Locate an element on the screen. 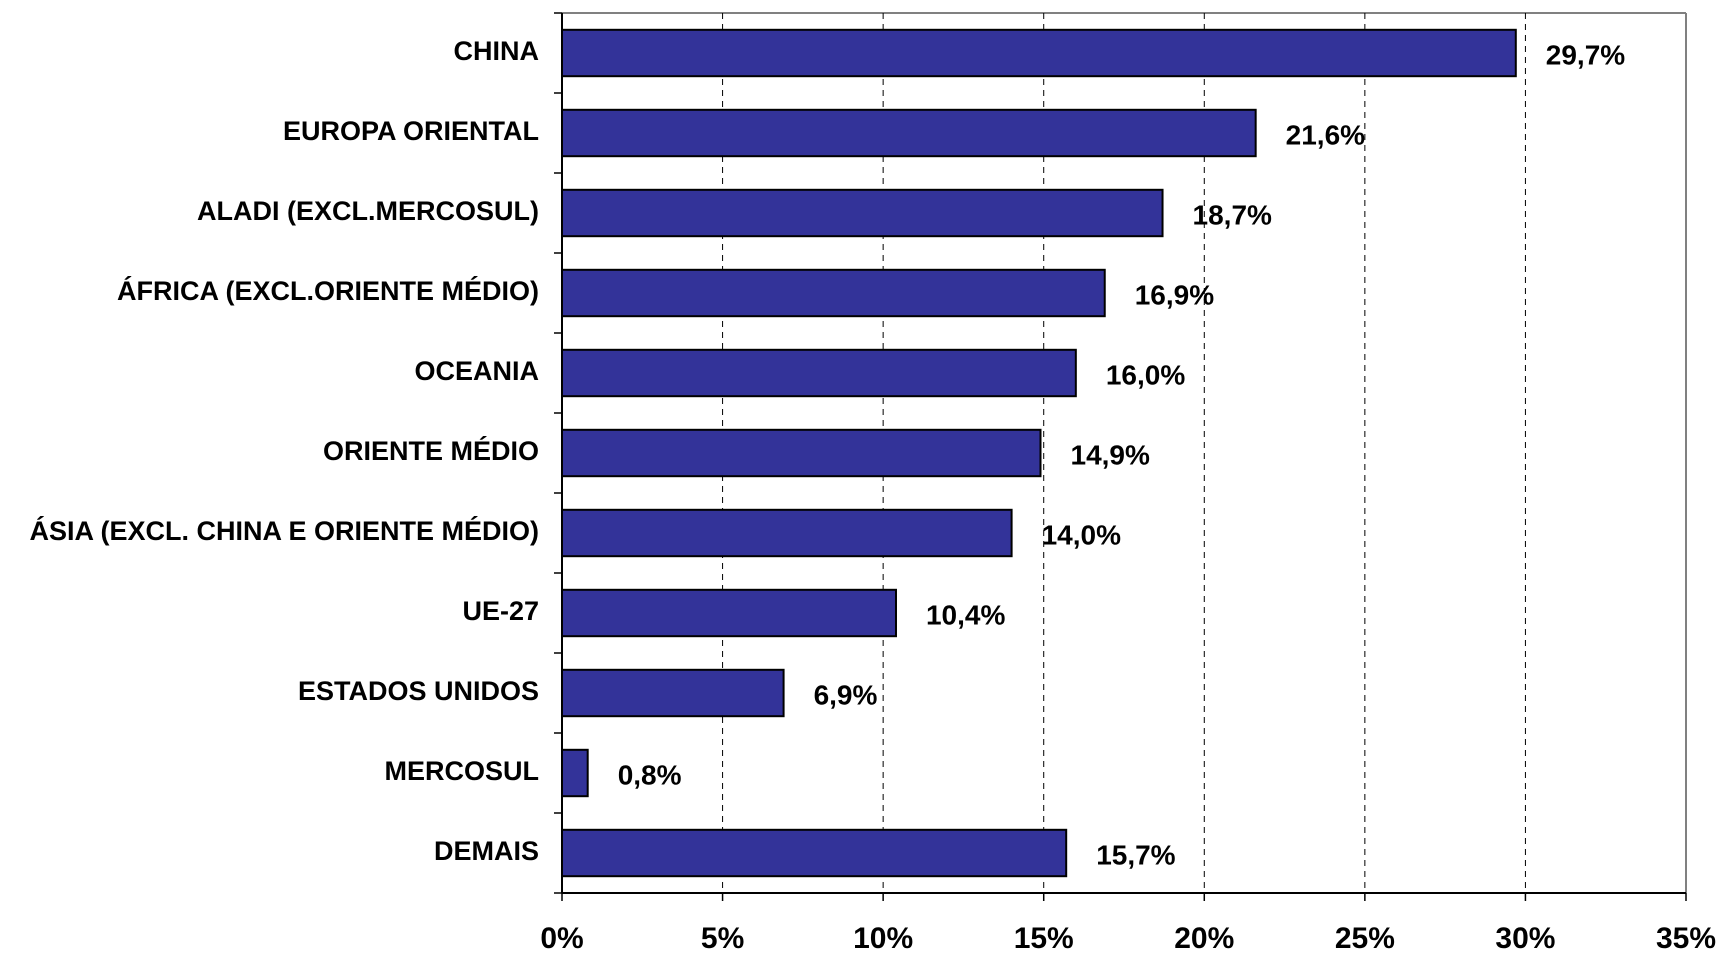  y-tick-label: ÁSIA (EXCL. CHINA E ORIENTE MÉDIO) is located at coordinates (284, 530).